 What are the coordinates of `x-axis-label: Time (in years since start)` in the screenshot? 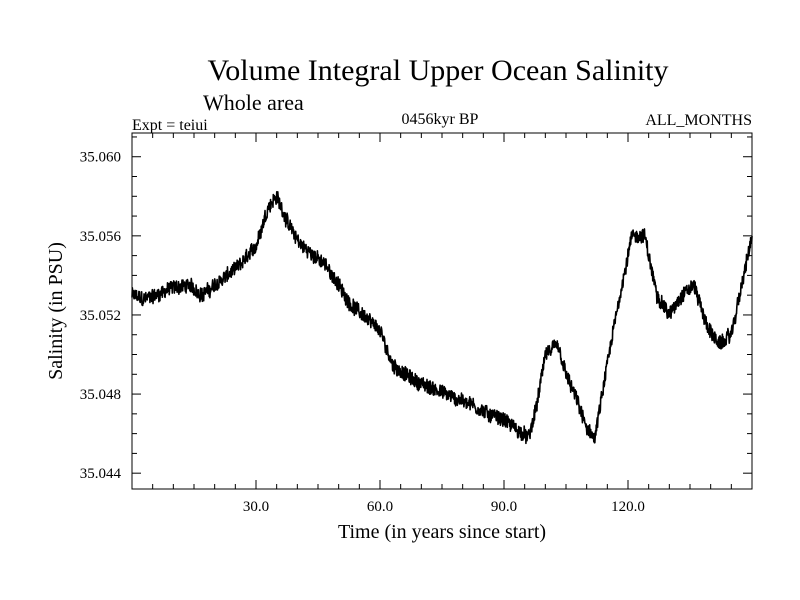 It's located at (442, 532).